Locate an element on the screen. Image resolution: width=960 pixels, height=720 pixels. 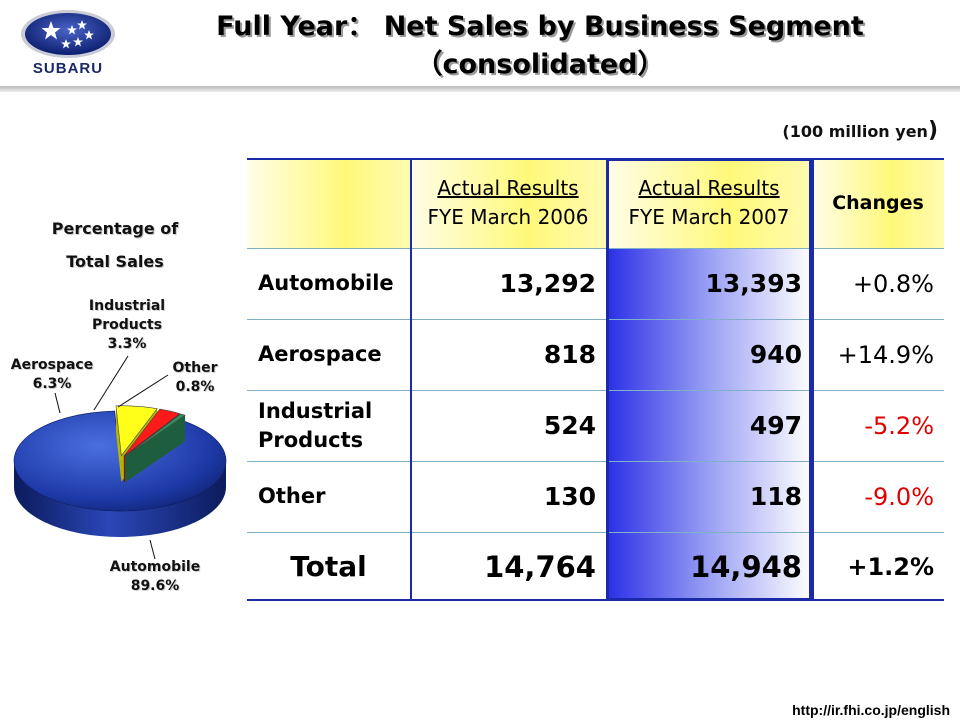
pie-label-aerospace: Aerospace 6.3% is located at coordinates (52, 375).